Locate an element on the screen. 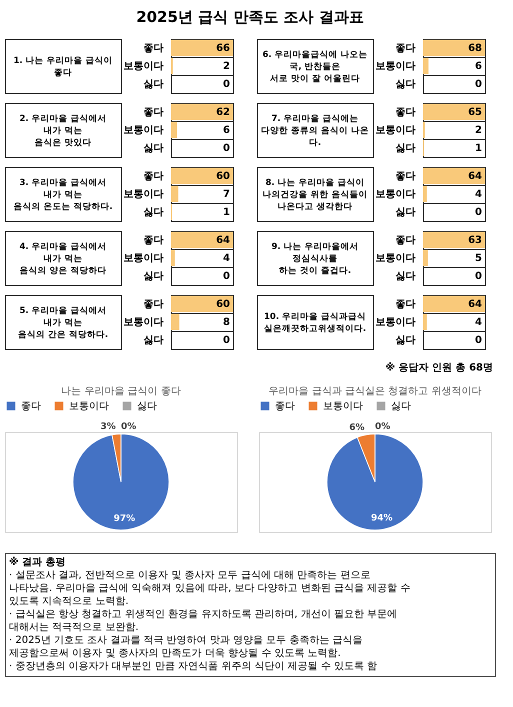 Image resolution: width=513 pixels, height=707 pixels. text: 7. 우리마을 급식에는 다양한 종류의 음식이 나온 다. is located at coordinates (315, 131).